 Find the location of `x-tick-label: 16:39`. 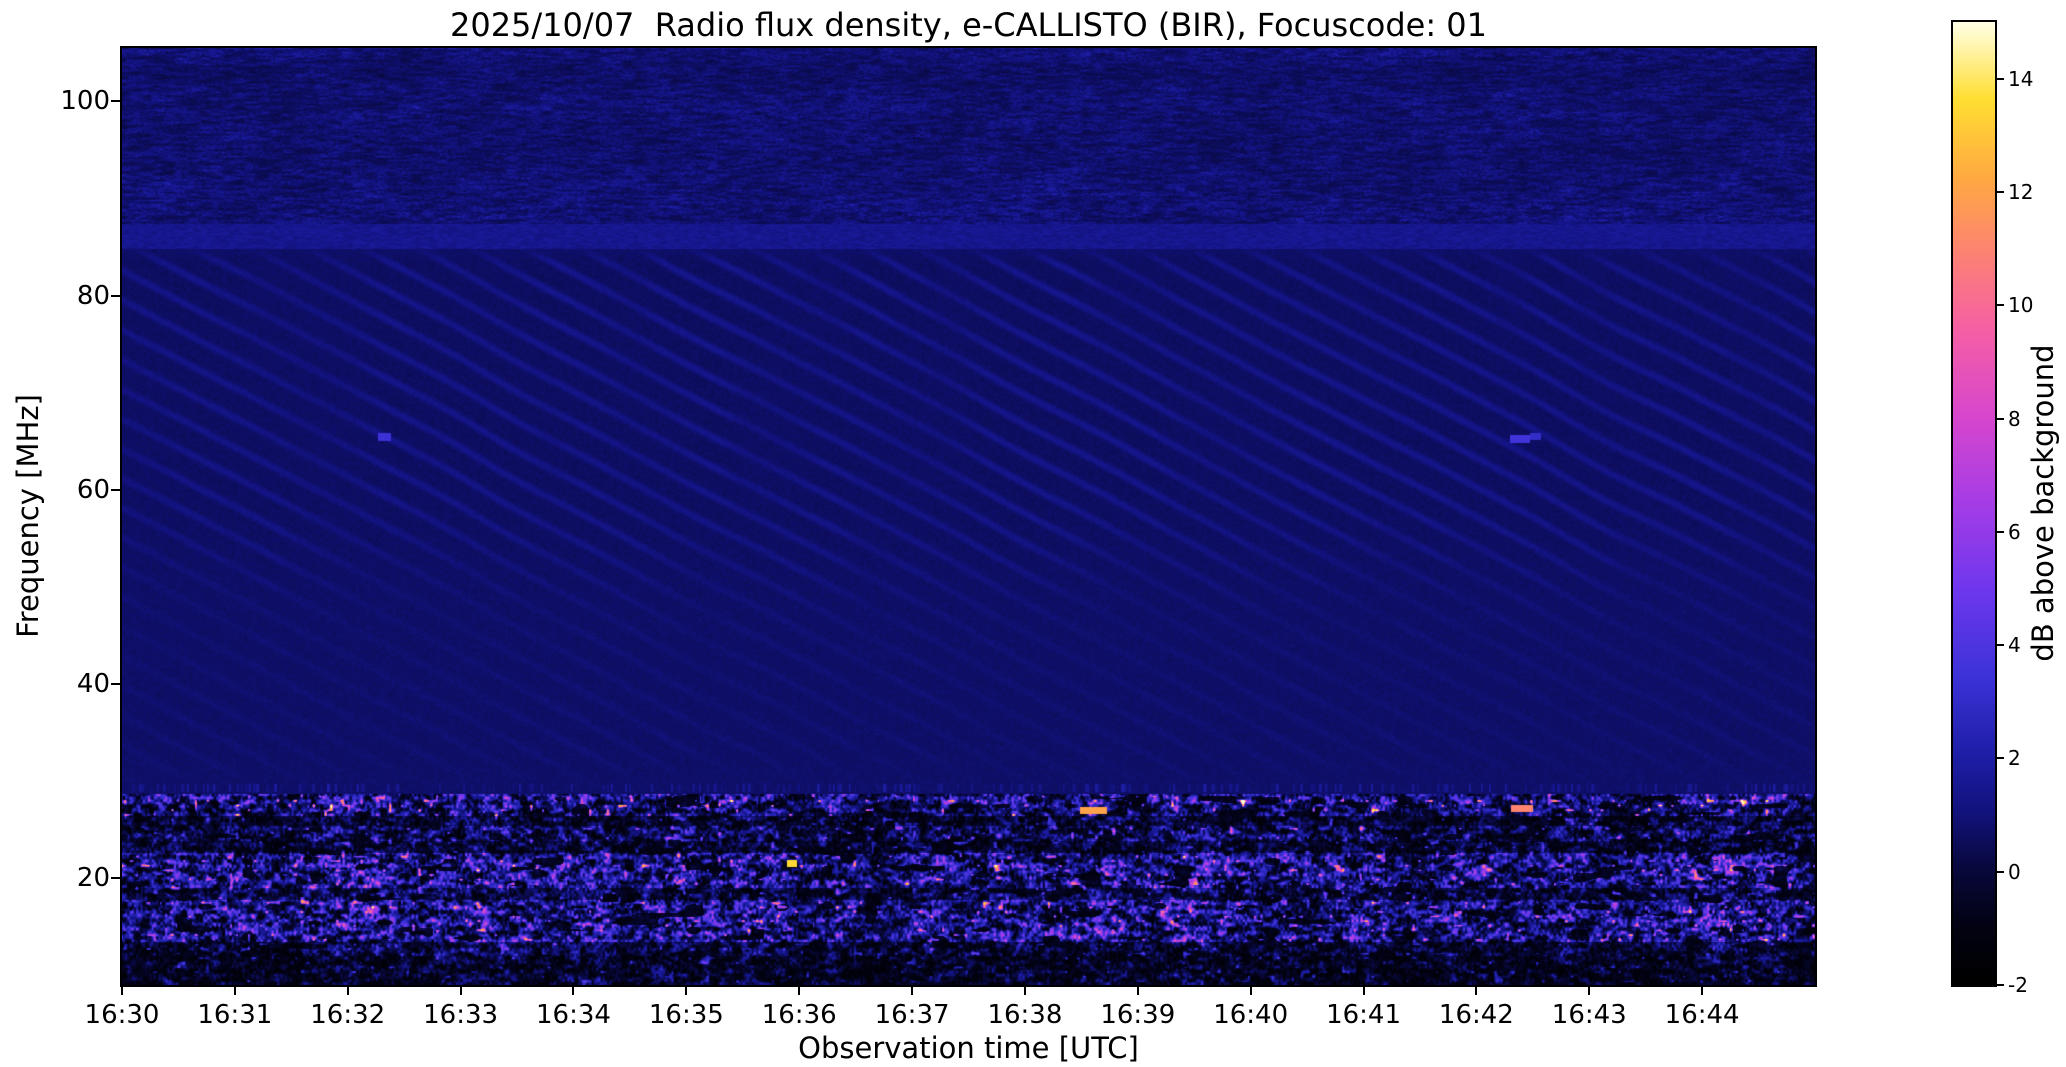

x-tick-label: 16:39 is located at coordinates (1138, 1015).